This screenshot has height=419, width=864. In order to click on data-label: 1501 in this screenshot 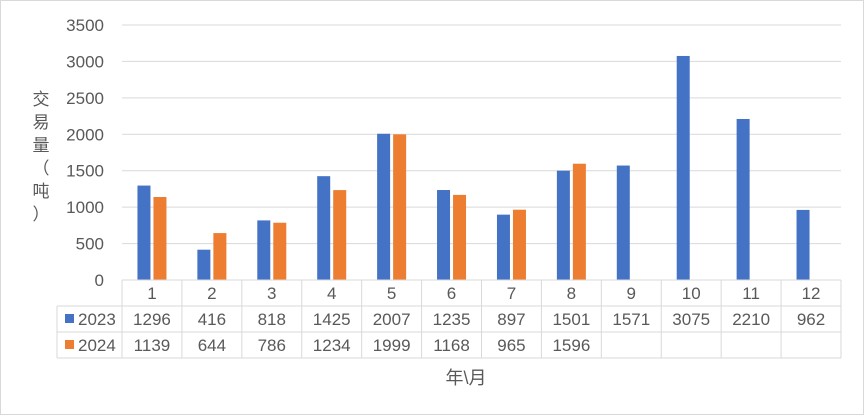, I will do `click(571, 319)`.